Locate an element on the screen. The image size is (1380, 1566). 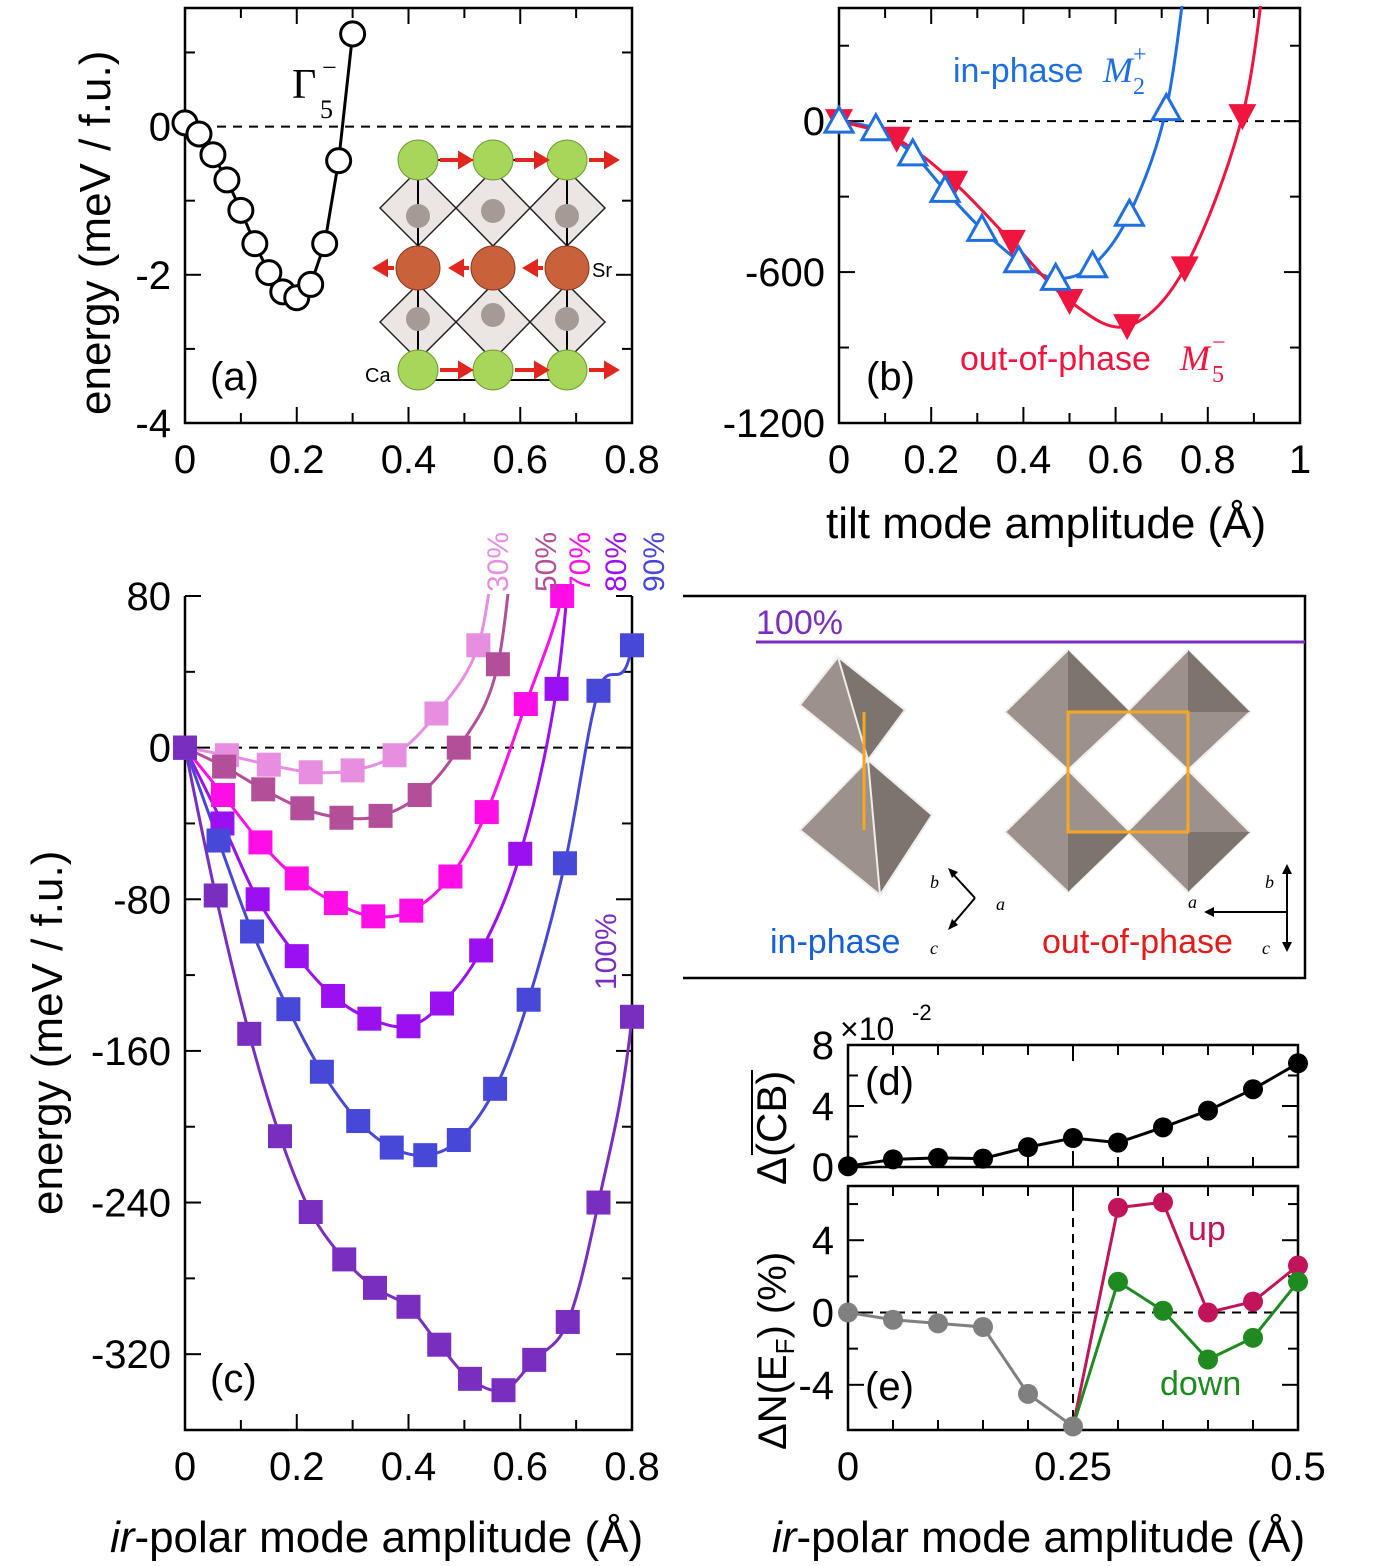
out-of-phase-label: out-of-phase is located at coordinates (1055, 359).